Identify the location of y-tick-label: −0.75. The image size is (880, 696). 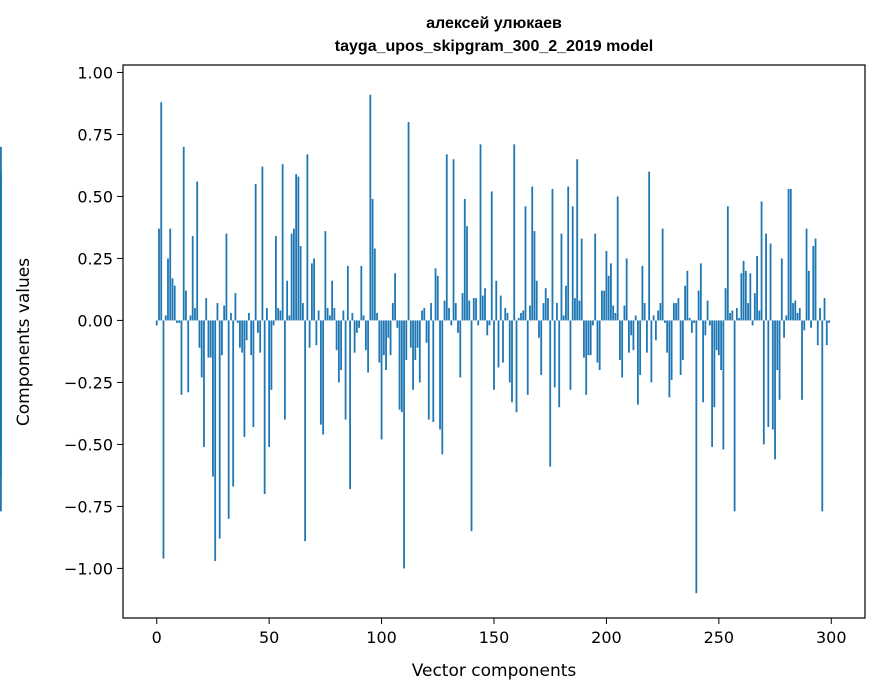
(88, 506).